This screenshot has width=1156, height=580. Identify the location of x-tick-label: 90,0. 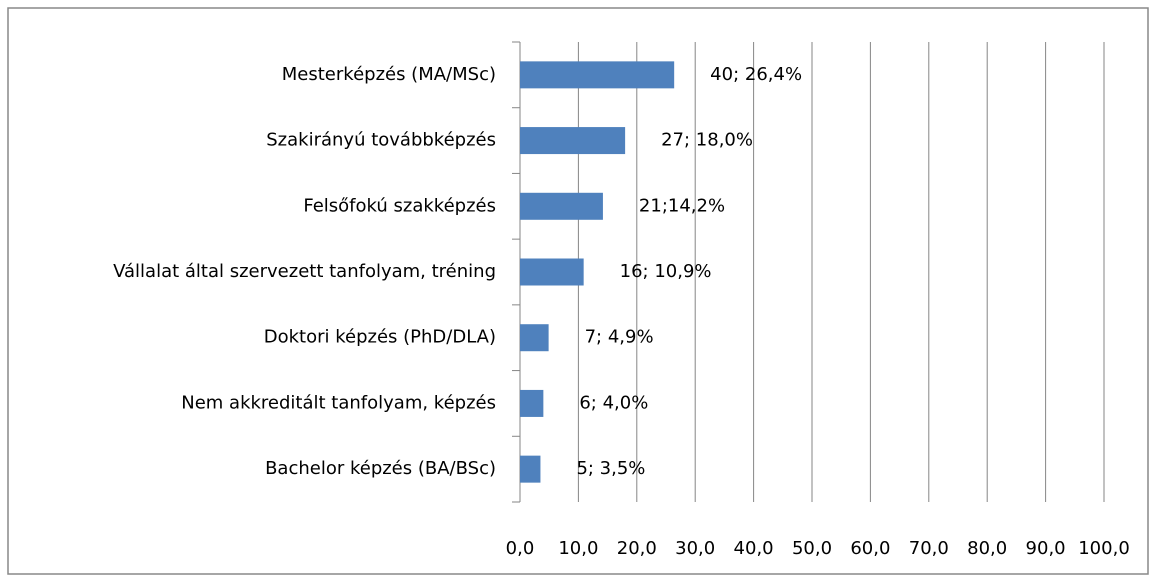
(1046, 548).